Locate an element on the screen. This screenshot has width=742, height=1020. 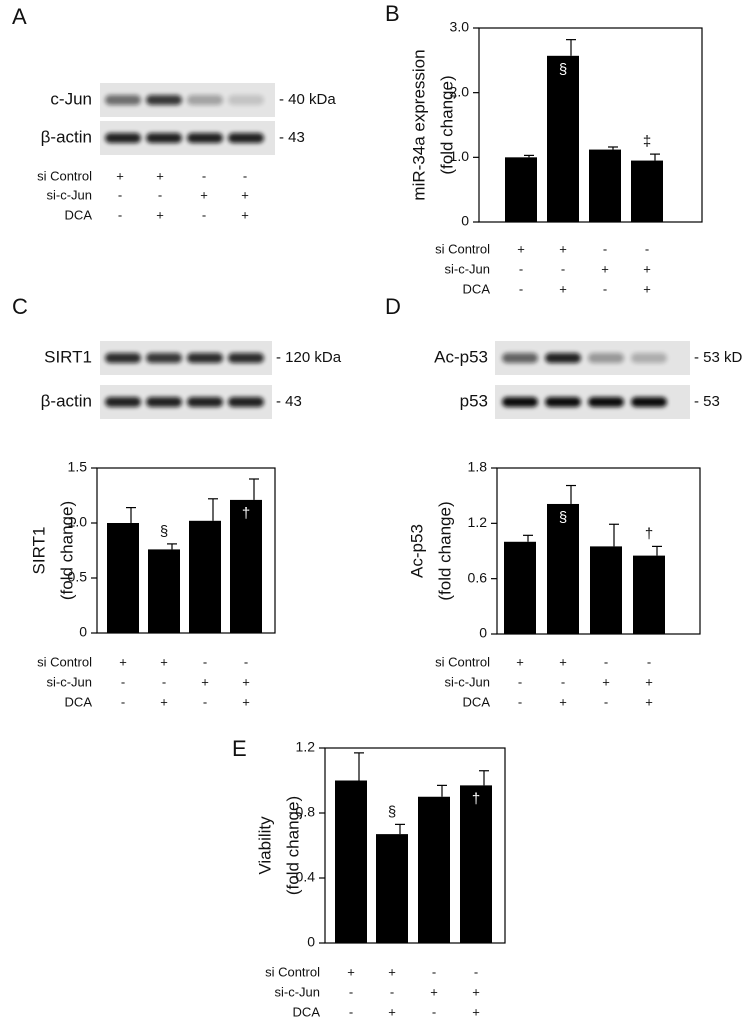
size-label: - 120 kDa is located at coordinates (309, 357).